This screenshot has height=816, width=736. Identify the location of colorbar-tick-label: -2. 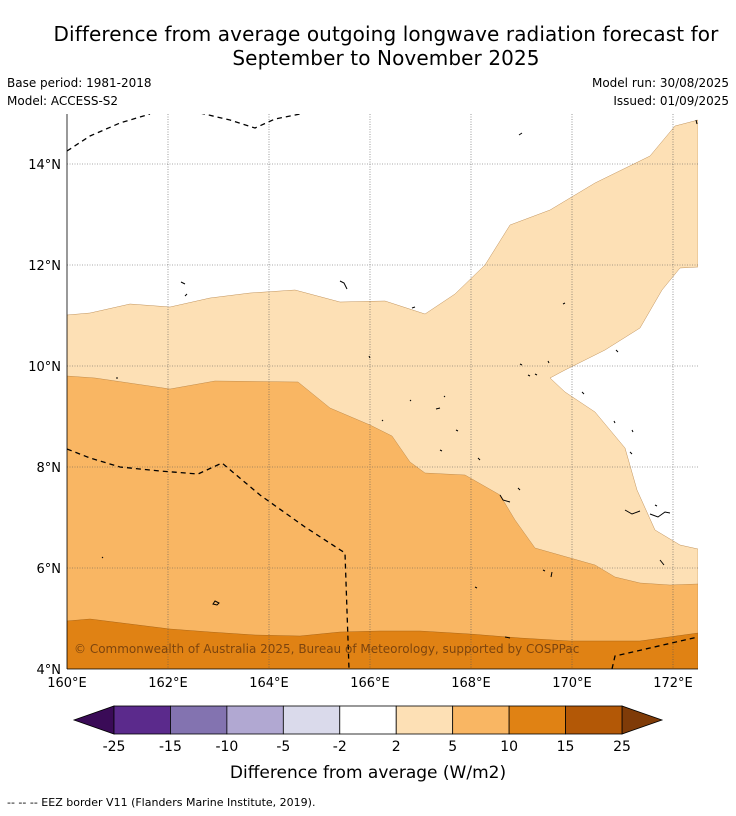
(340, 747).